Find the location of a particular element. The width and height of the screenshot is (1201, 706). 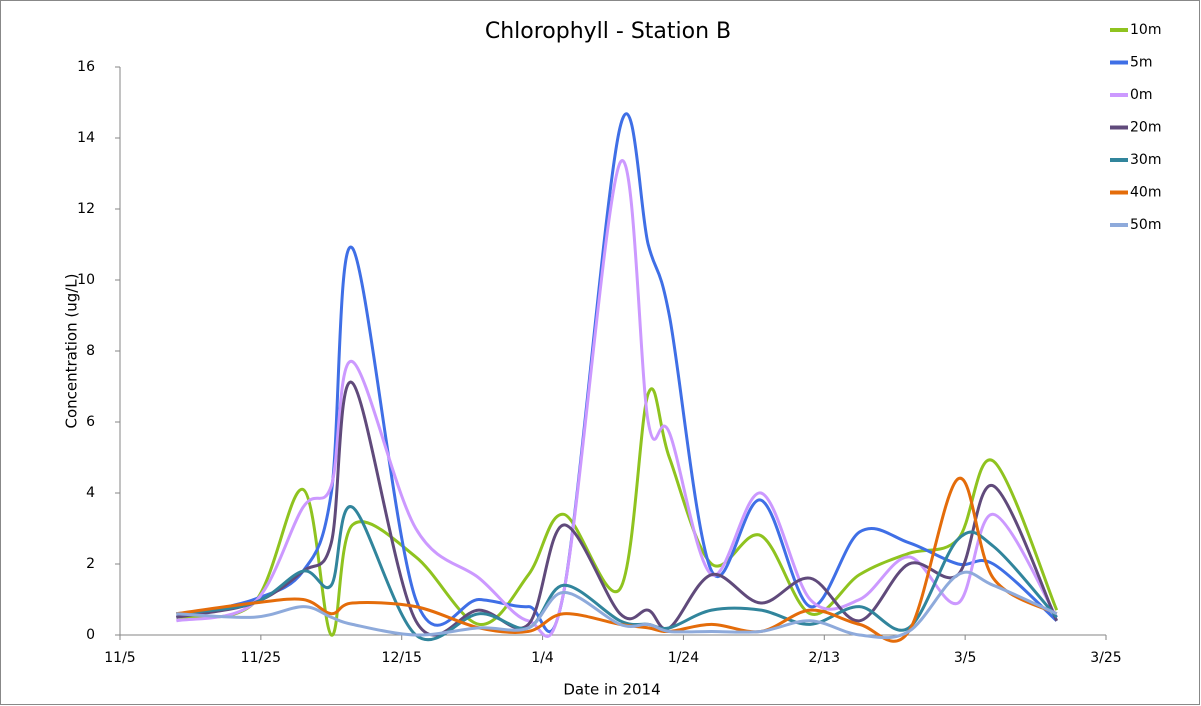

x-tick-label: 11/25 is located at coordinates (261, 658).